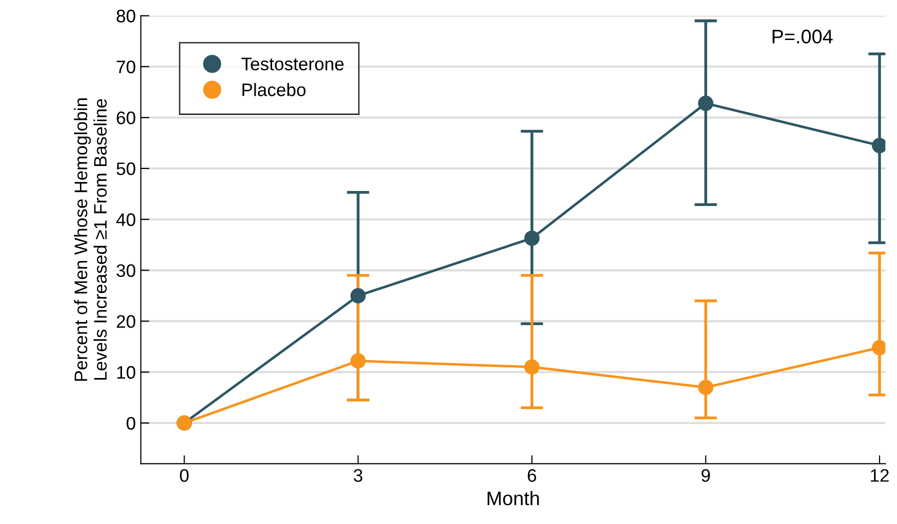 This screenshot has width=897, height=524. What do you see at coordinates (126, 372) in the screenshot?
I see `y-tick-label: 10` at bounding box center [126, 372].